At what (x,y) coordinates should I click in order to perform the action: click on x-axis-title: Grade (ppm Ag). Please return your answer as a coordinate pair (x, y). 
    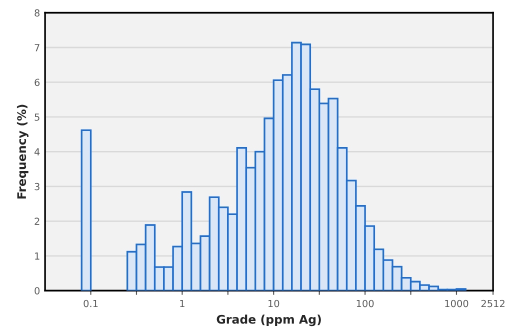
    Looking at the image, I should click on (268, 320).